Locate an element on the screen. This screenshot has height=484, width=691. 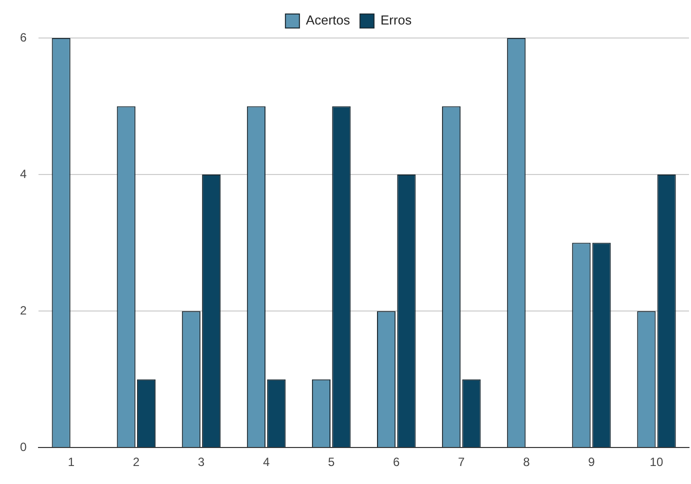
y-tick-label: 2 is located at coordinates (23, 310).